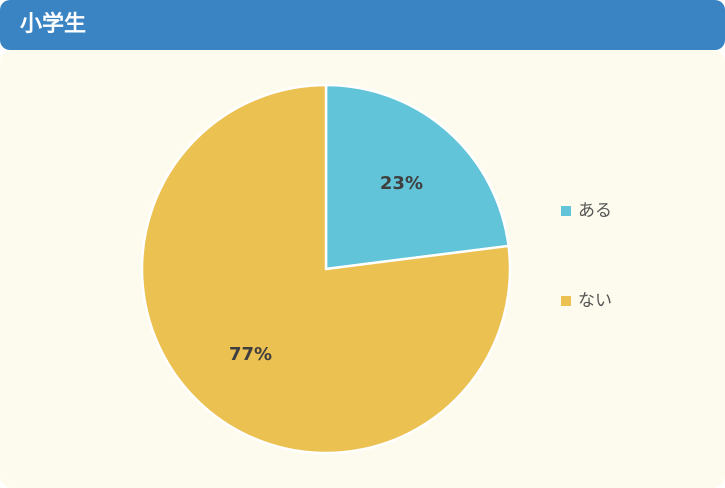 The height and width of the screenshot is (488, 725). What do you see at coordinates (595, 301) in the screenshot?
I see `legend-label-1: ない` at bounding box center [595, 301].